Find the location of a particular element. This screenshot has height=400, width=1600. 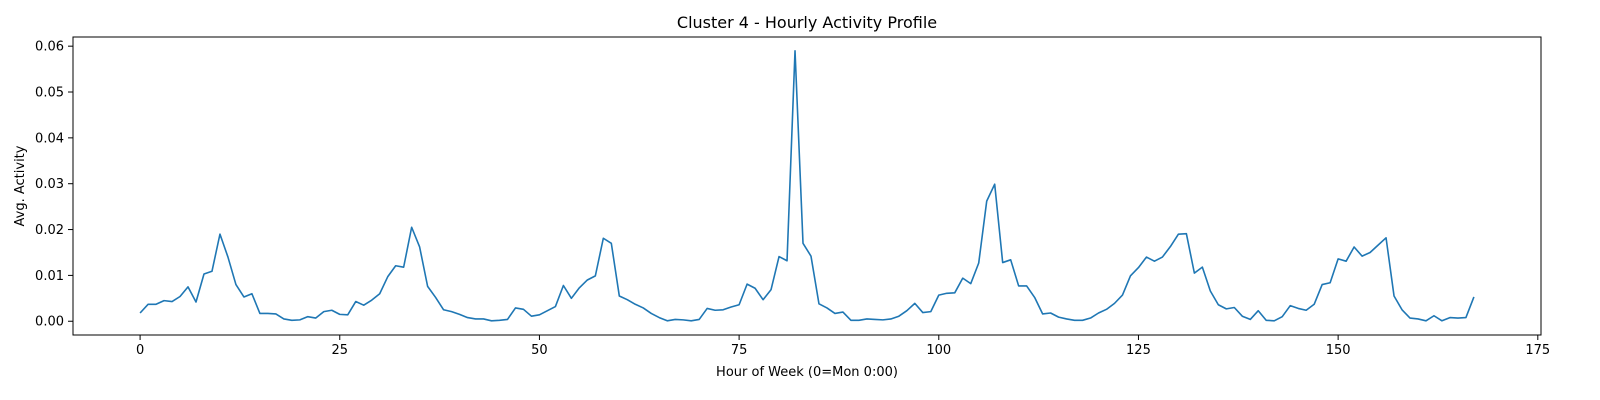

x-tick-label: 50 is located at coordinates (539, 350).